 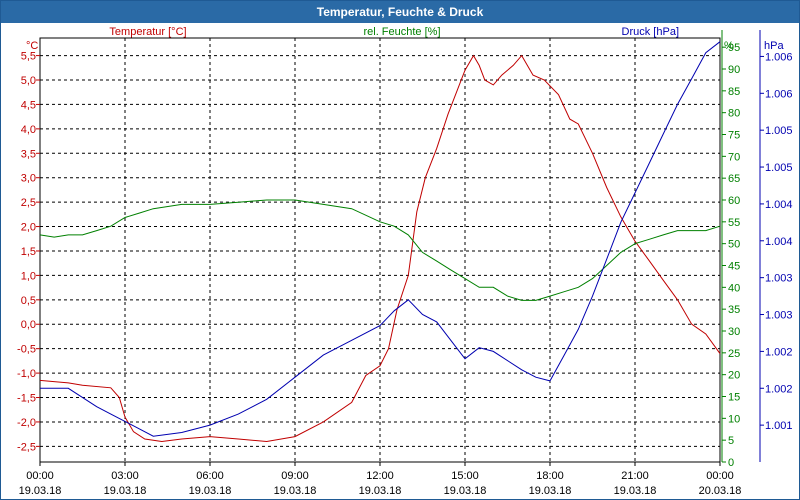 What do you see at coordinates (731, 463) in the screenshot?
I see `humidity-tick-label: 0` at bounding box center [731, 463].